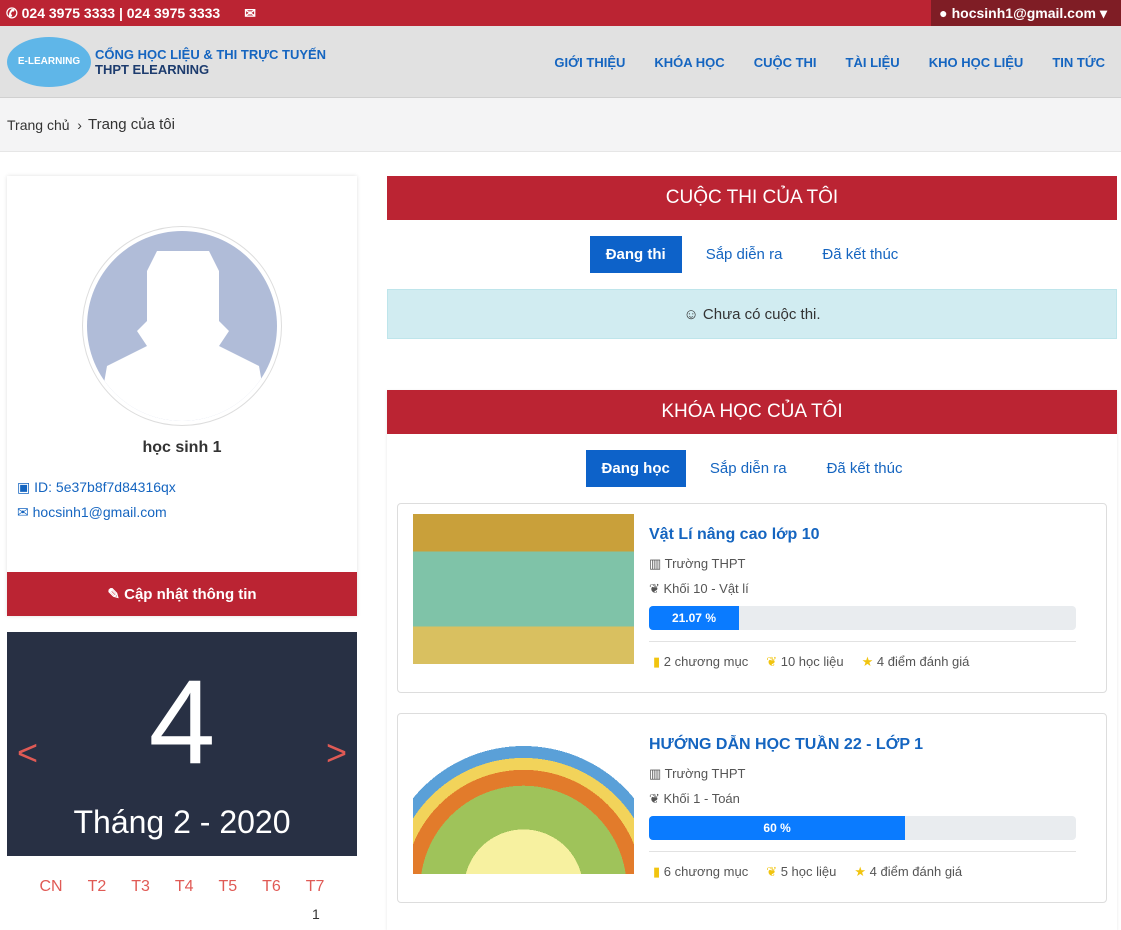 The image size is (1121, 930). What do you see at coordinates (785, 62) in the screenshot?
I see `nav-cuoc-thi: CUỘC THI` at bounding box center [785, 62].